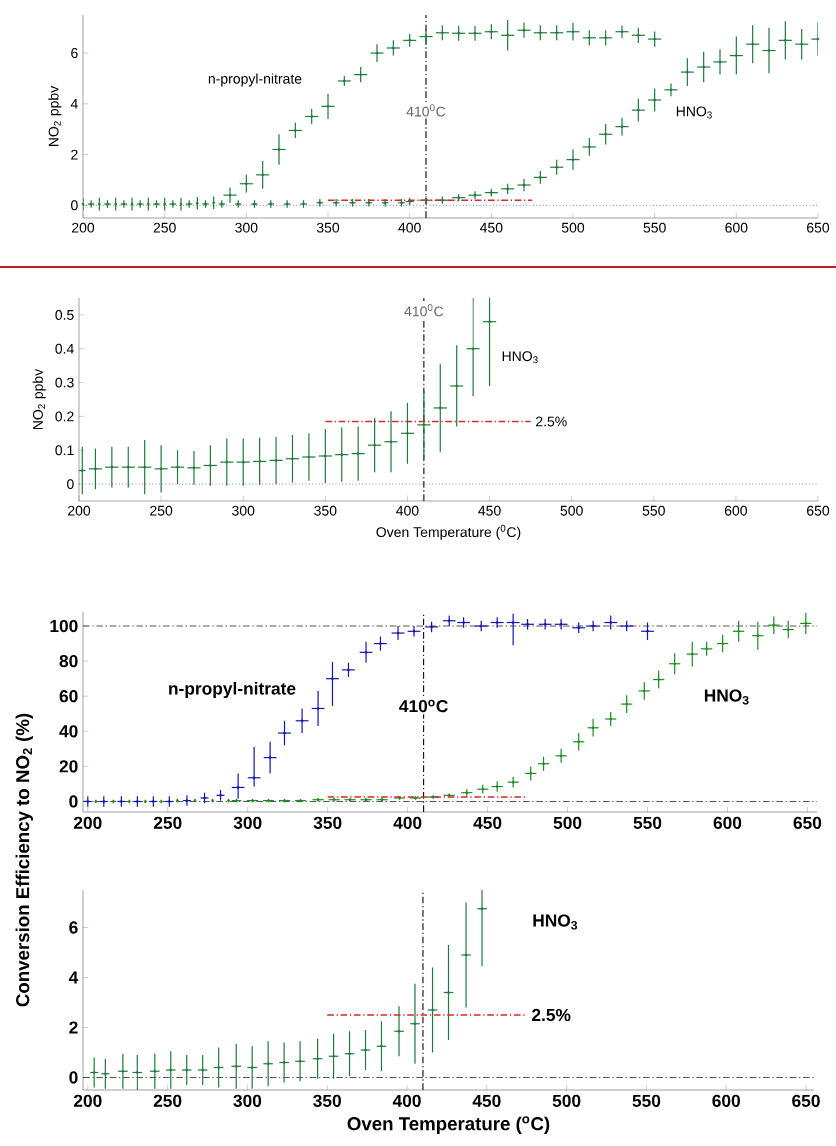 This screenshot has height=1146, width=836. What do you see at coordinates (68, 696) in the screenshot?
I see `y-tick-label: 60` at bounding box center [68, 696].